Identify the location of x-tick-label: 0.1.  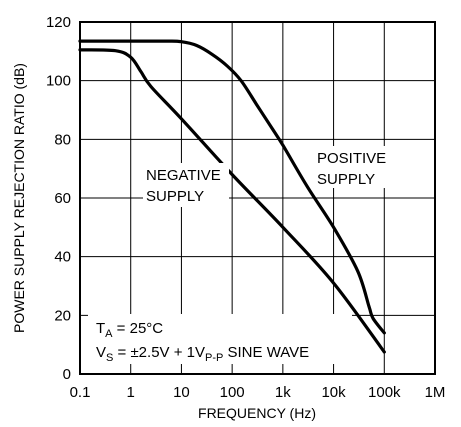
(80, 392).